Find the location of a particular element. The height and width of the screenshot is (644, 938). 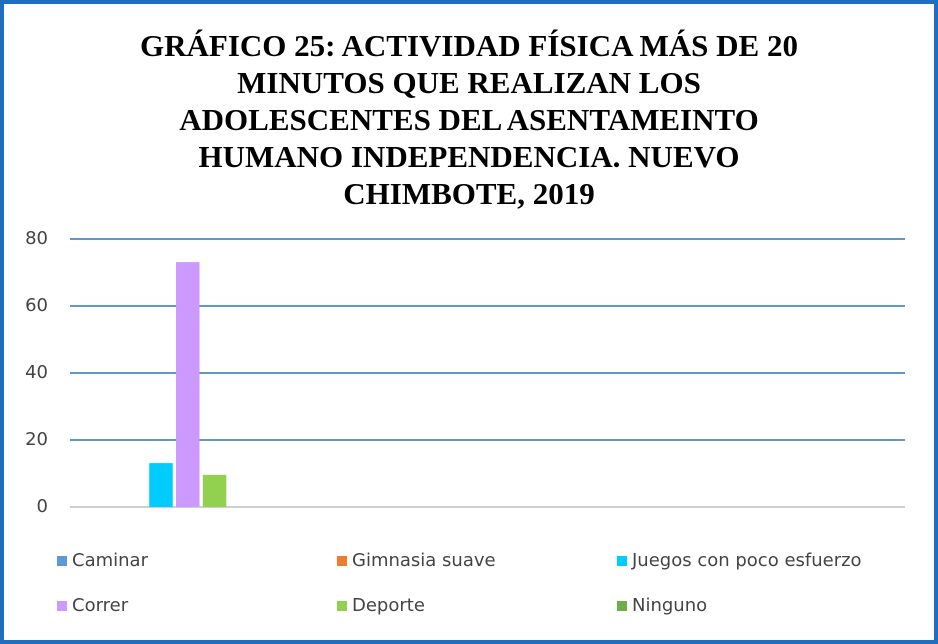

y-tick-label: 0 is located at coordinates (42, 506).